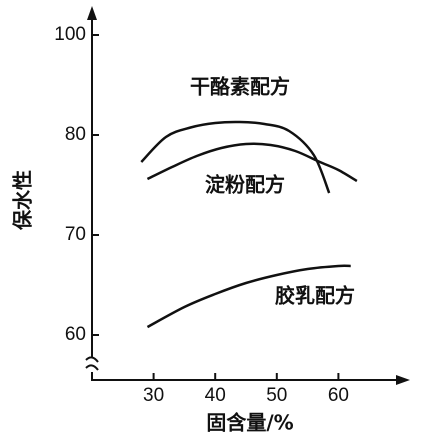  What do you see at coordinates (70, 34) in the screenshot?
I see `y-tick-label: 100` at bounding box center [70, 34].